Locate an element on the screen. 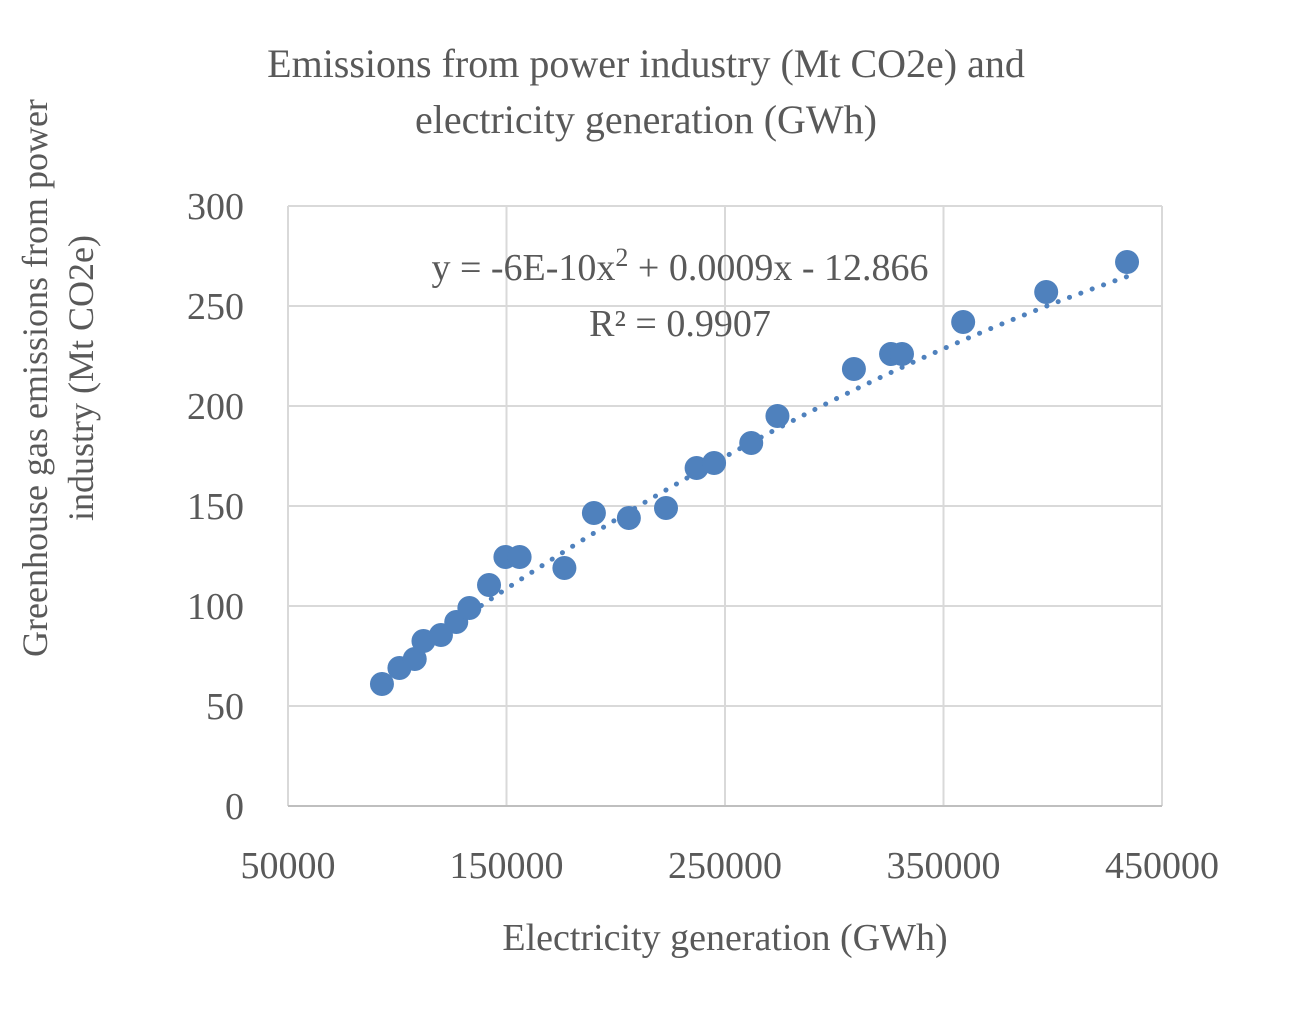 This screenshot has width=1292, height=1026. x-axis-title: Electricity generation (GWh) is located at coordinates (724, 938).